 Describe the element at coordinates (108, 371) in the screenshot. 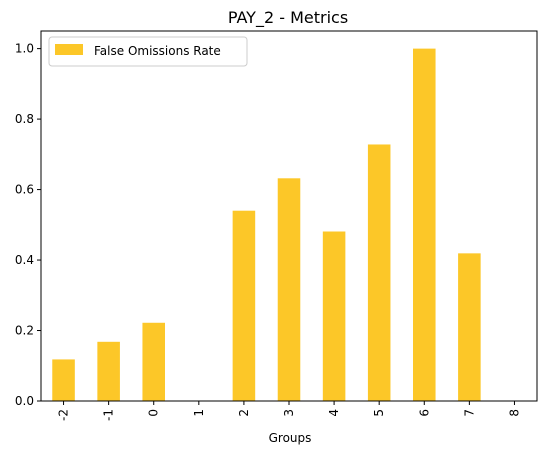

I see `bar--1` at that location.